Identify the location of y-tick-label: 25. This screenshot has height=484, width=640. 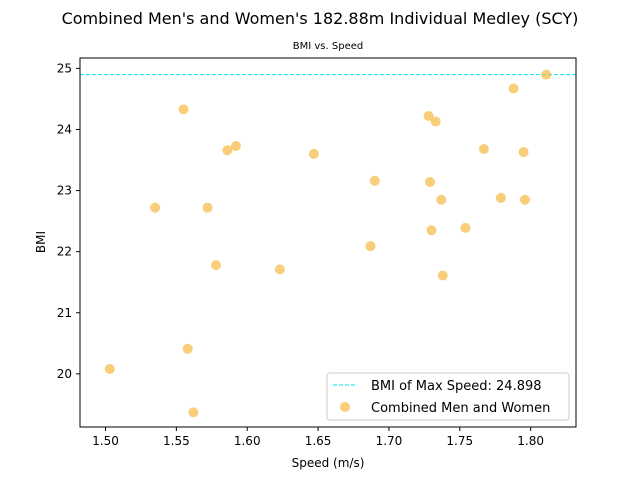
(64, 68).